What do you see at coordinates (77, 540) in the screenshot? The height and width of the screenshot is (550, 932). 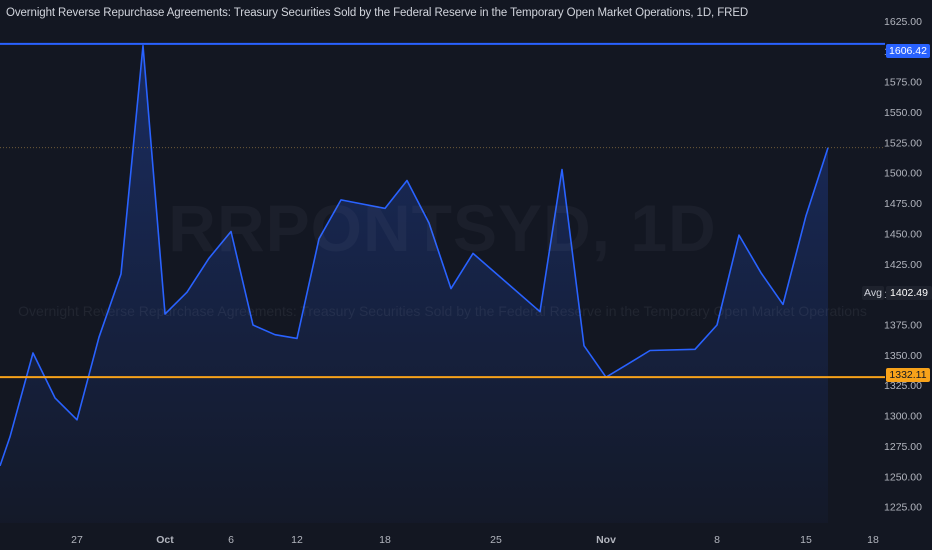 I see `x-tick-label: 27` at bounding box center [77, 540].